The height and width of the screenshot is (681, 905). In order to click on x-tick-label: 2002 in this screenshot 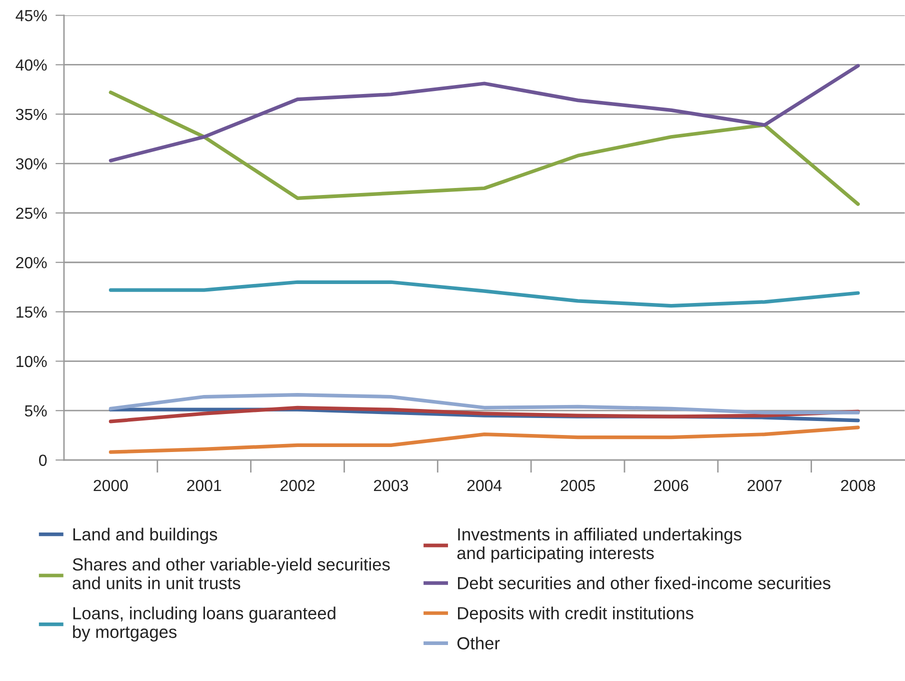, I will do `click(297, 486)`.